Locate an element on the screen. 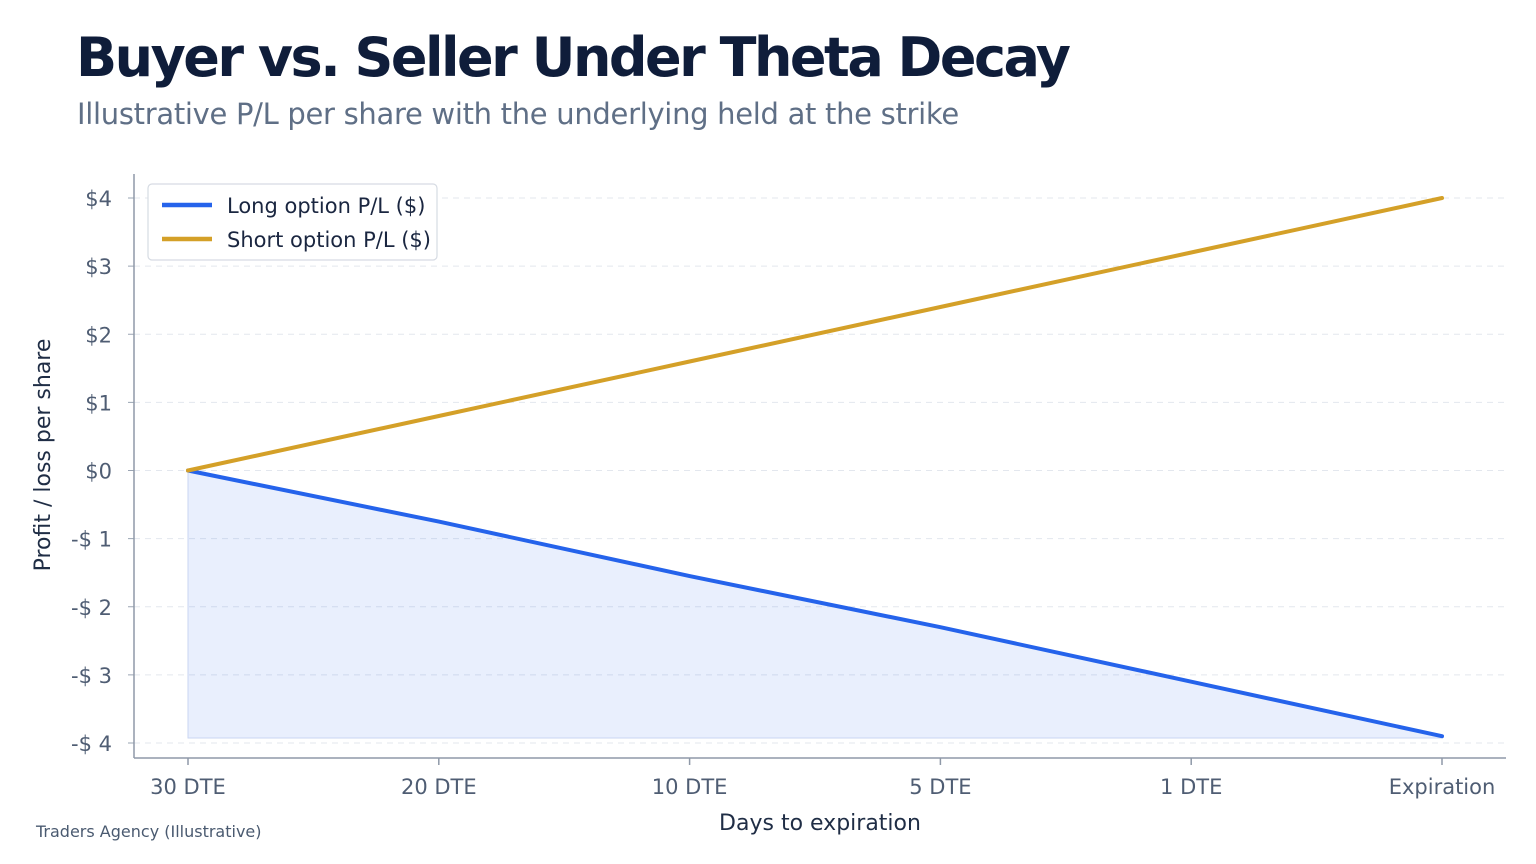 This screenshot has height=864, width=1536. y-tick-label: $2 is located at coordinates (98, 335).